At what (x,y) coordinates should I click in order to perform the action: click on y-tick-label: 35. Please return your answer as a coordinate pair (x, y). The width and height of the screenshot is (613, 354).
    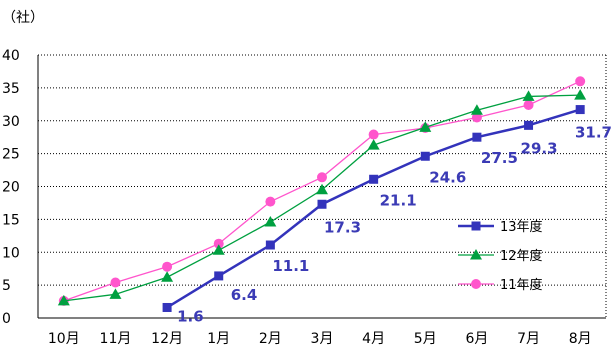
    Looking at the image, I should click on (11, 89).